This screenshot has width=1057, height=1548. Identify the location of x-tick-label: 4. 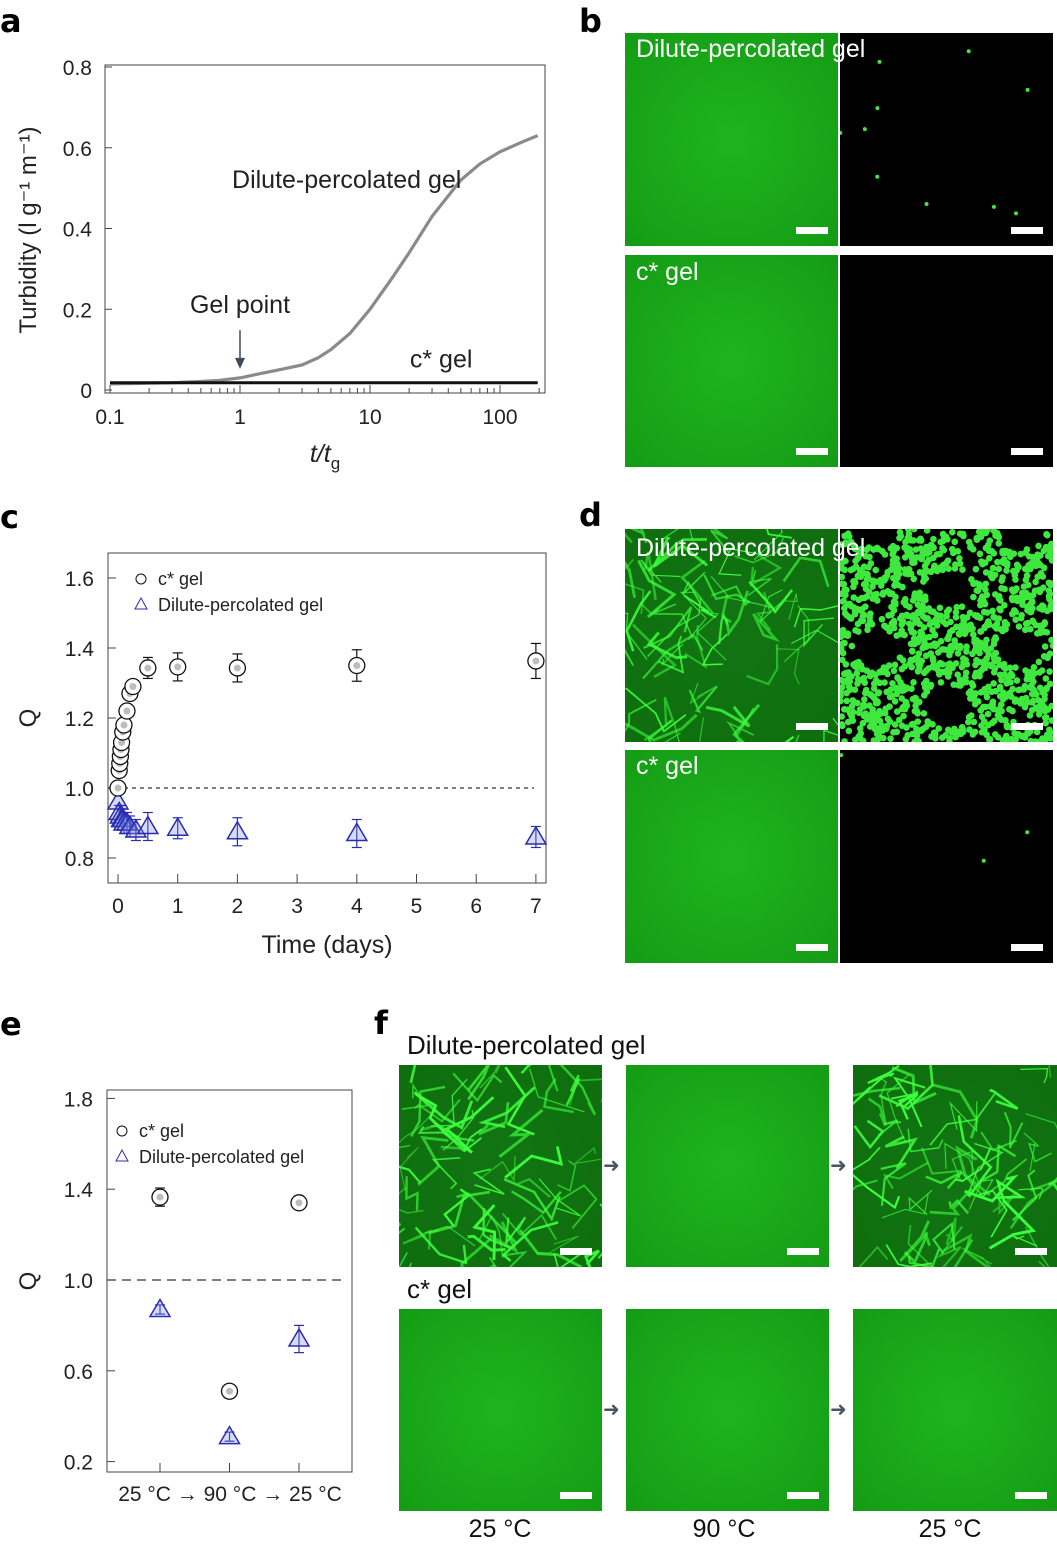
(357, 906).